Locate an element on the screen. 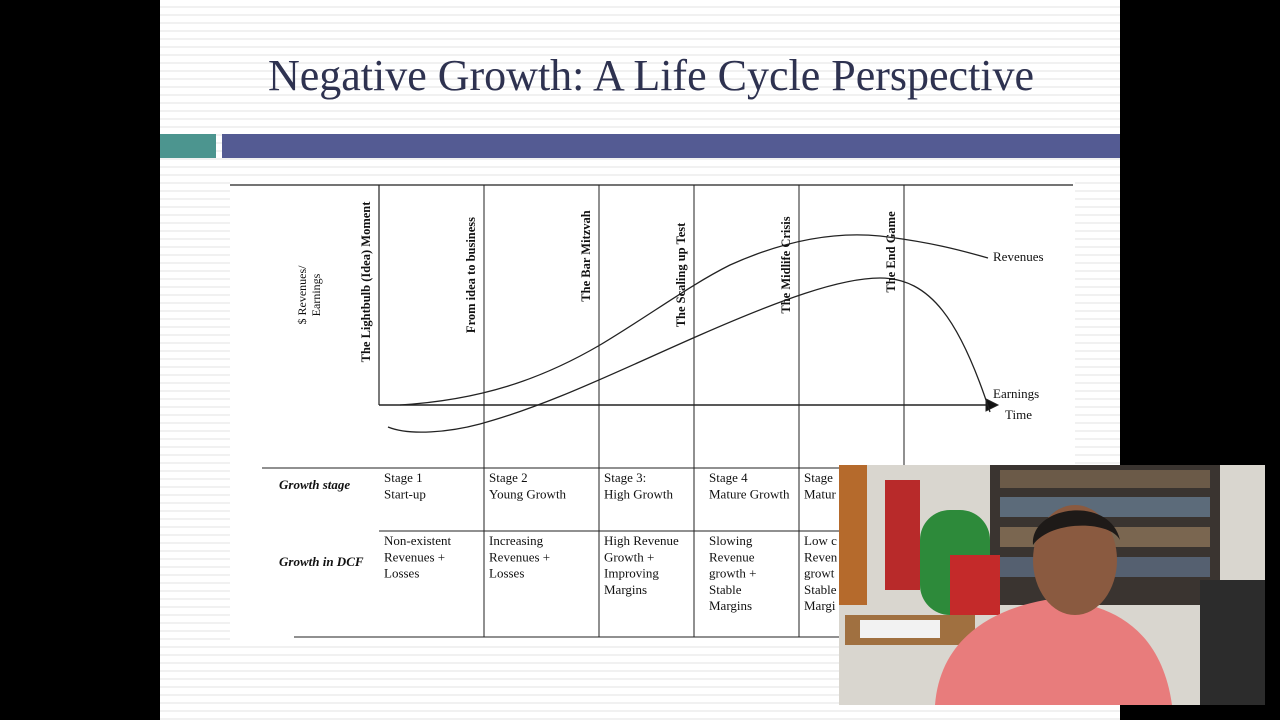  accent-bar is located at coordinates (188, 146).